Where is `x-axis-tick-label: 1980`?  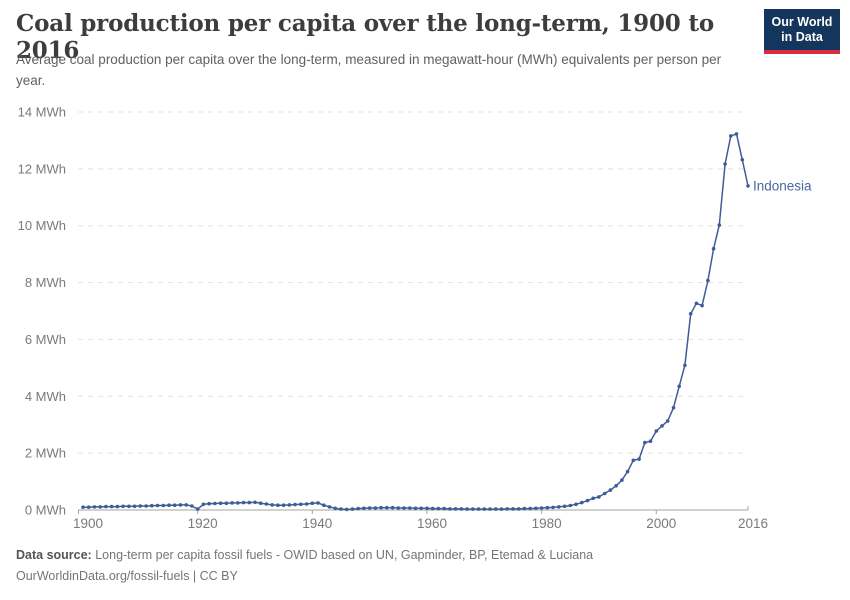
x-axis-tick-label: 1980 is located at coordinates (547, 523).